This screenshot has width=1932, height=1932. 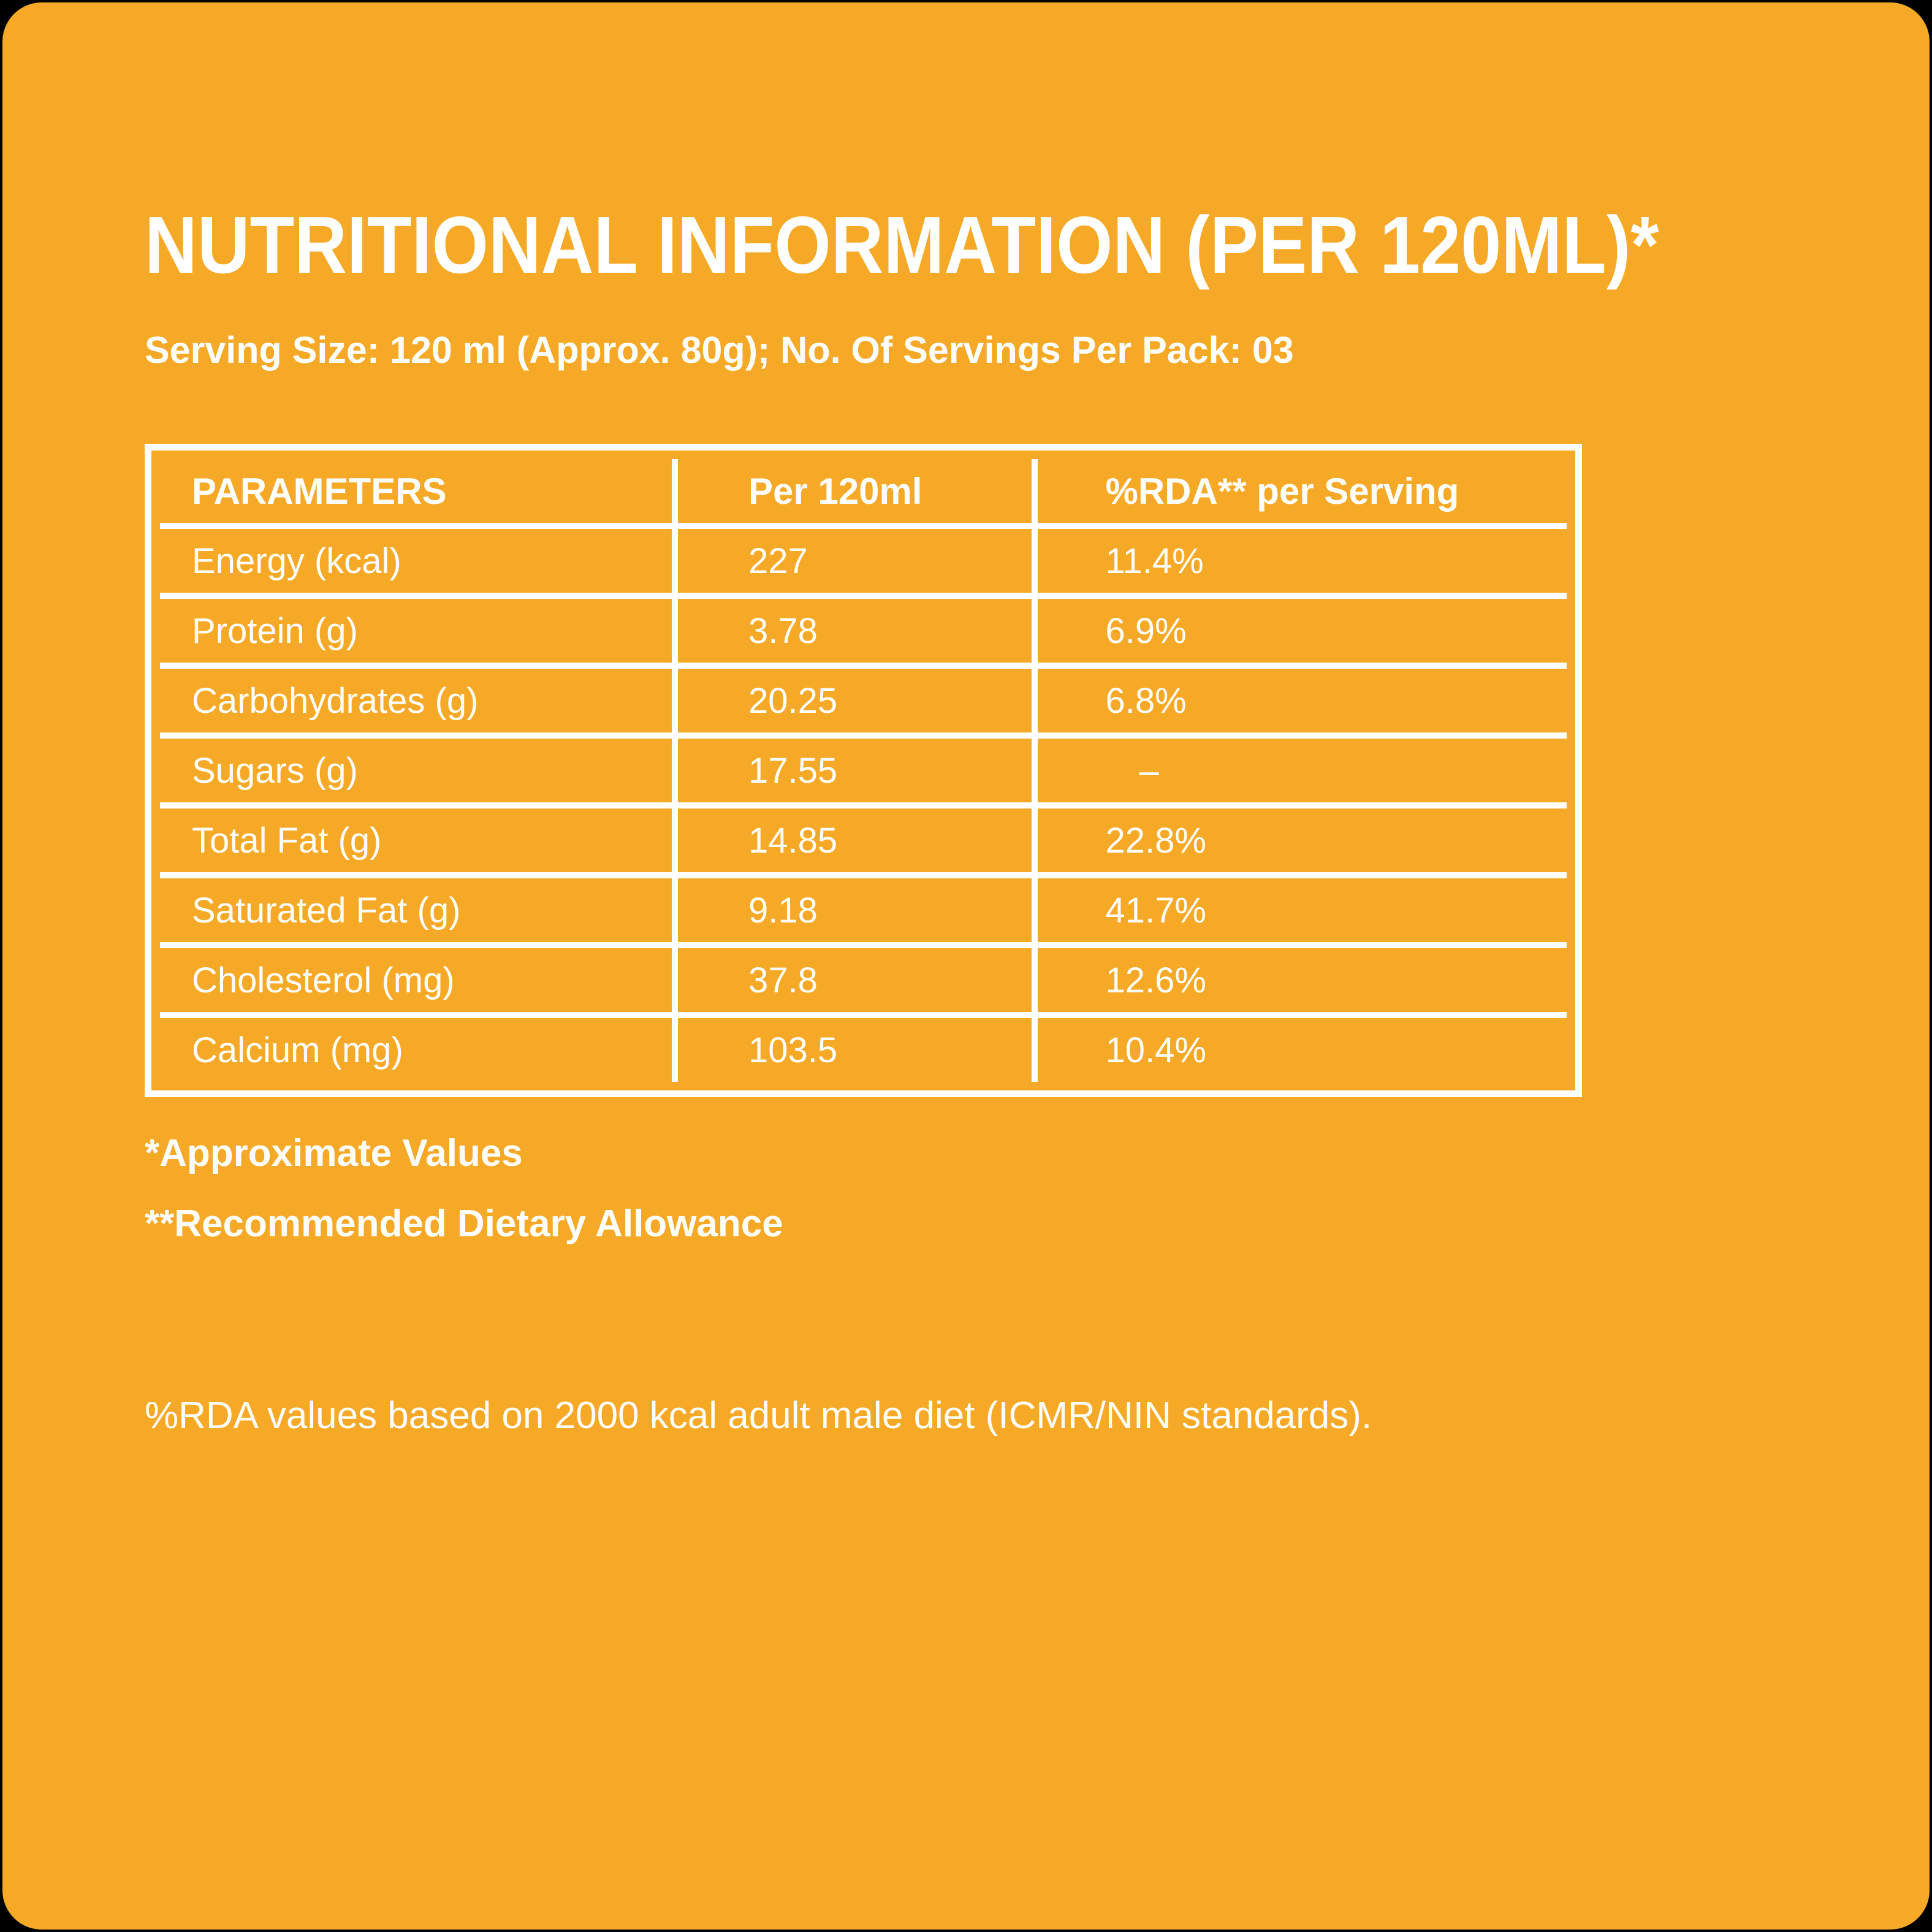 What do you see at coordinates (419, 561) in the screenshot?
I see `cell-parameter: Energy (kcal)` at bounding box center [419, 561].